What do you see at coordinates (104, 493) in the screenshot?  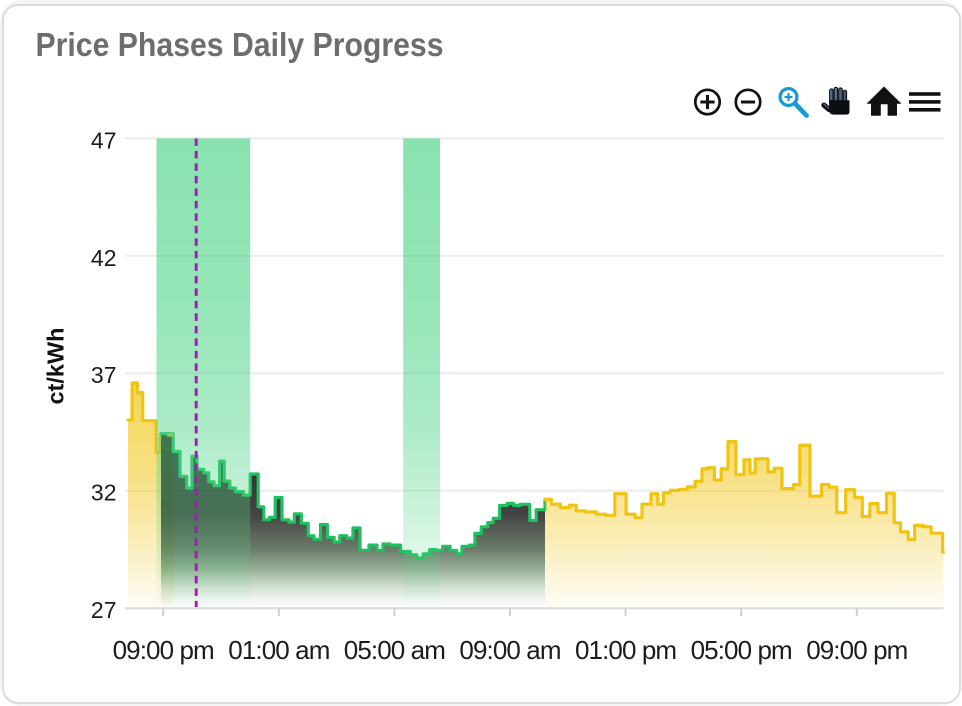 I see `svg-text: 32` at bounding box center [104, 493].